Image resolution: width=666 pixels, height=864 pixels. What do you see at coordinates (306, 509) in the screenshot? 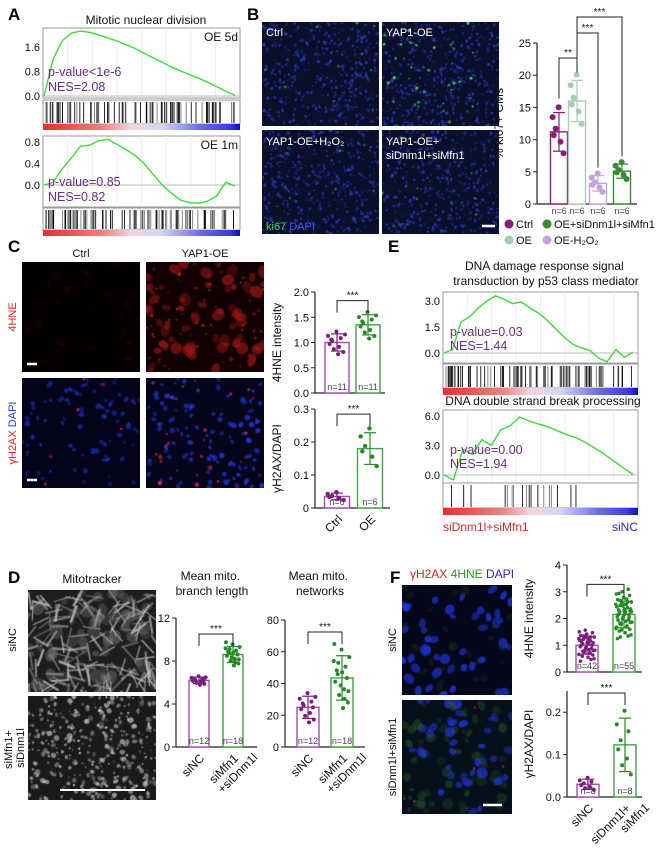
I see `y-tick-label: 0` at bounding box center [306, 509].